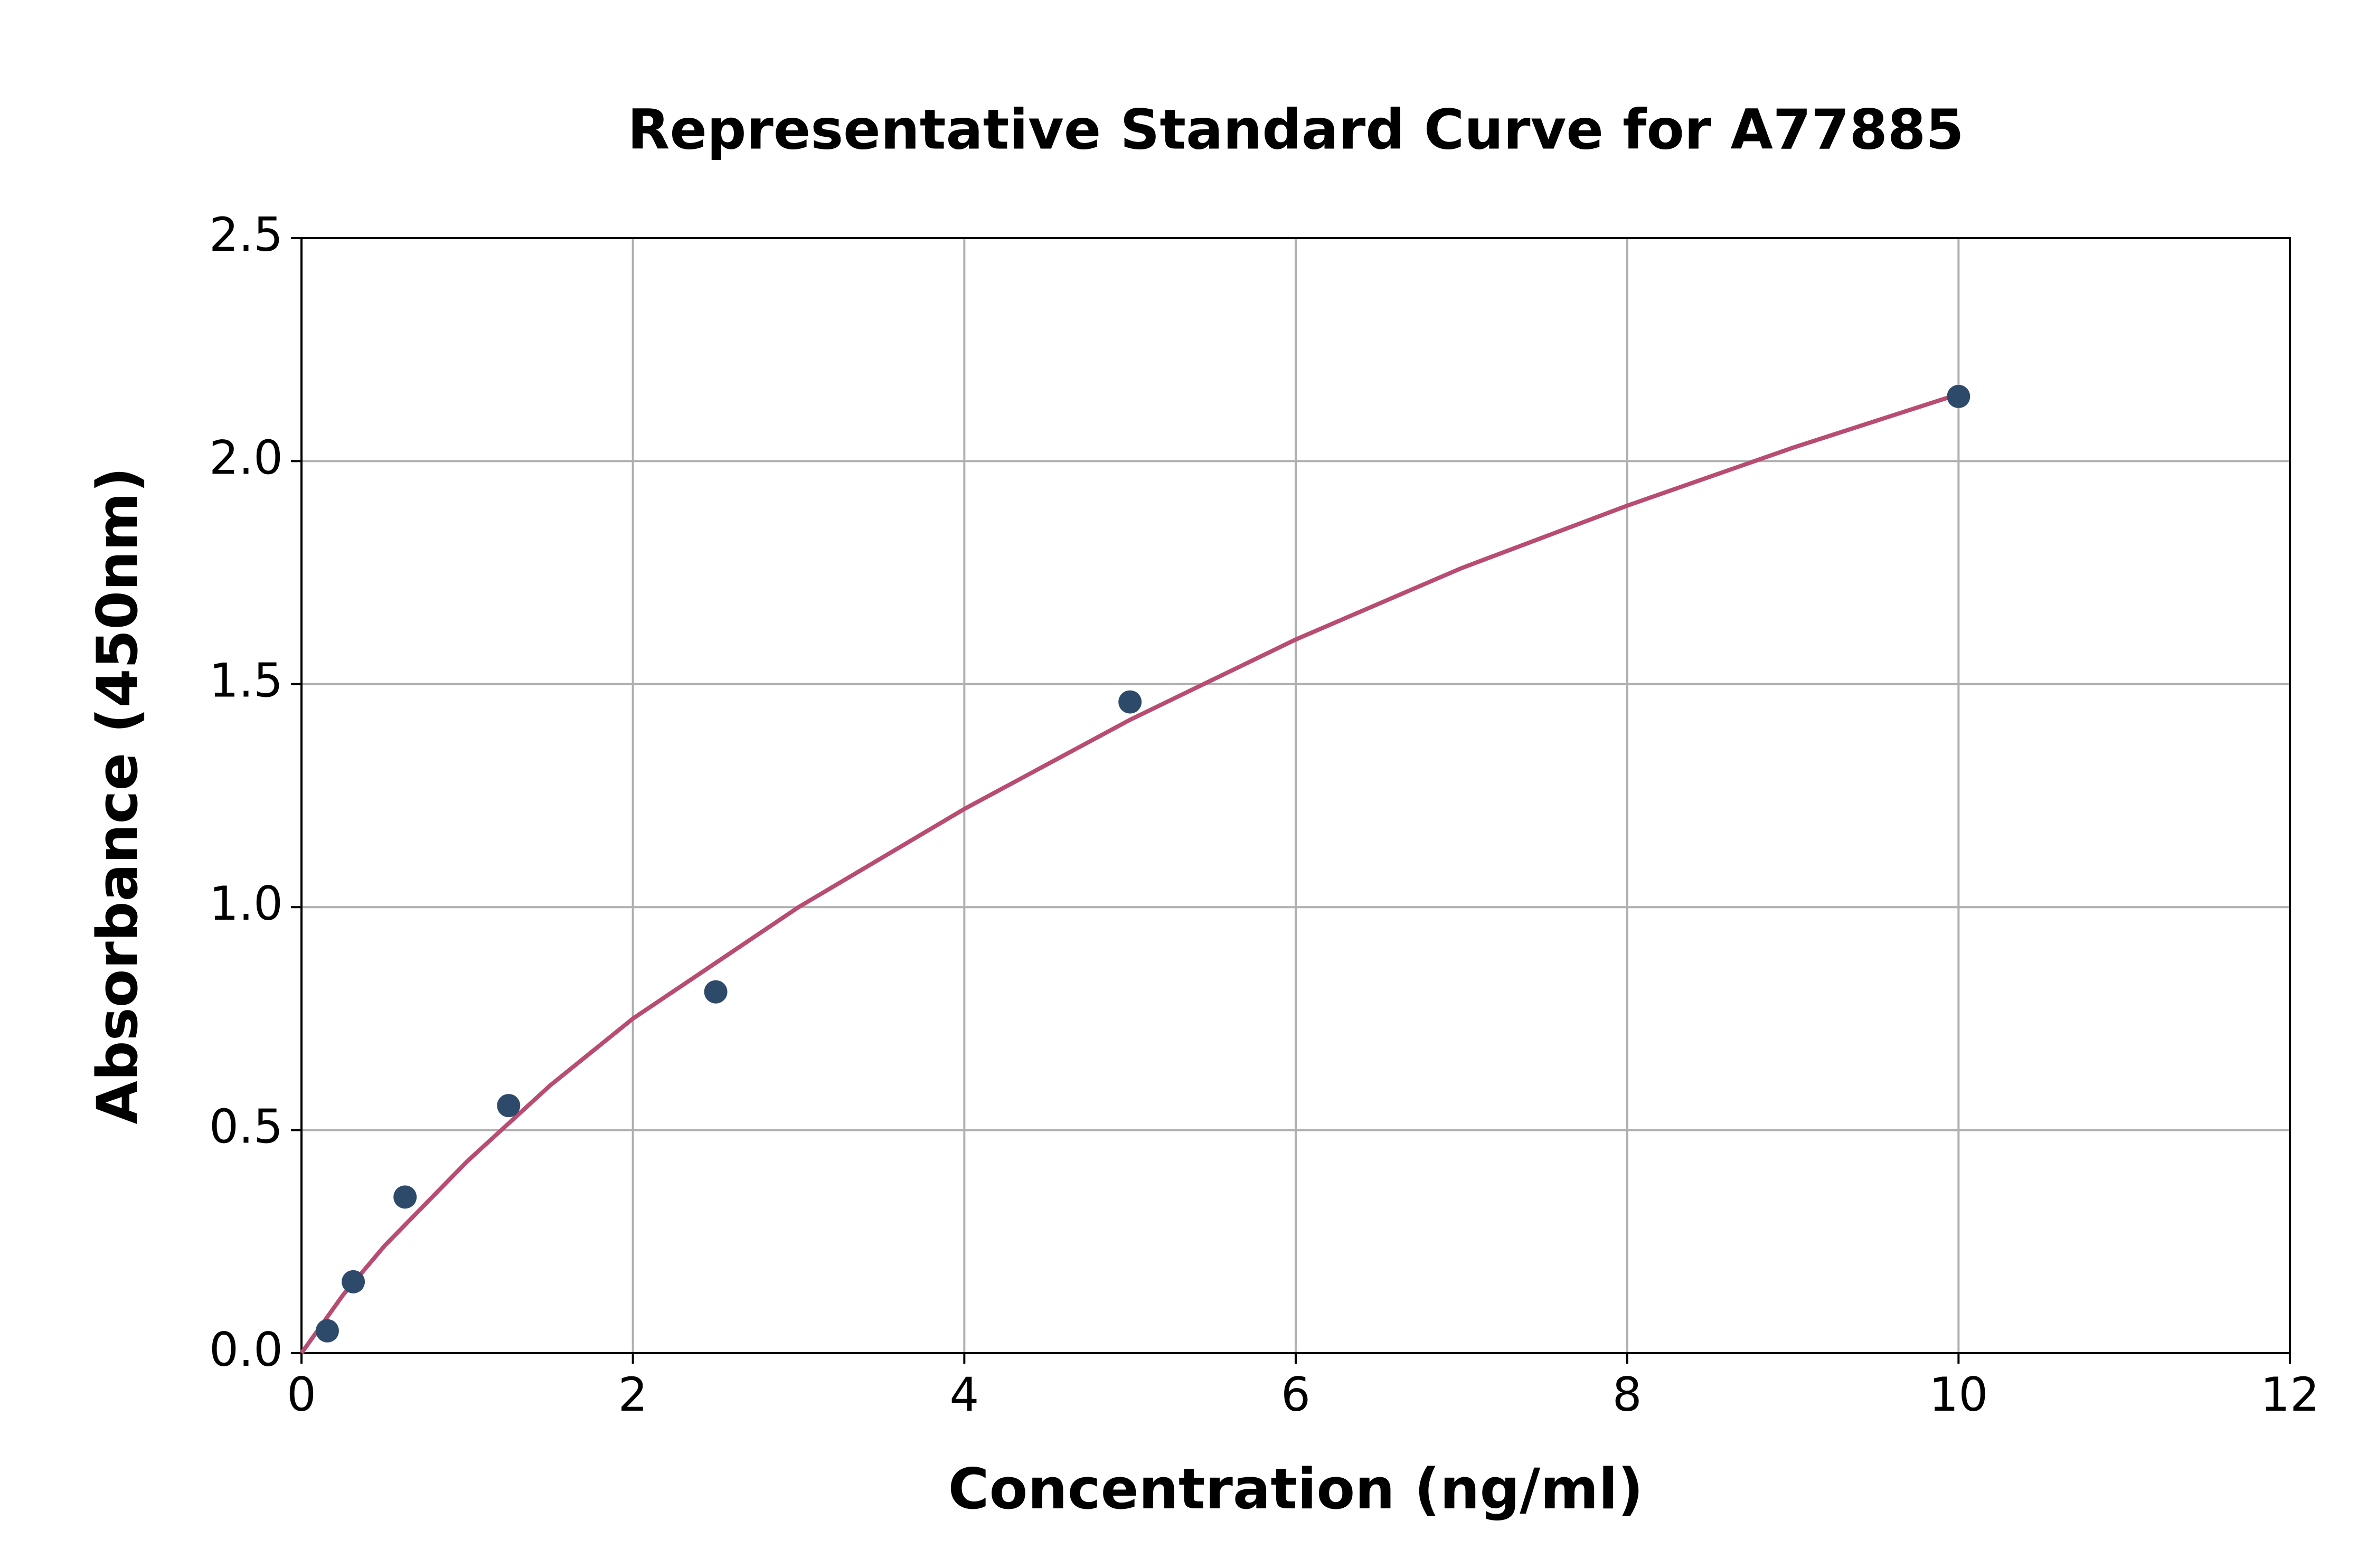 The width and height of the screenshot is (2376, 1568). Describe the element at coordinates (246, 903) in the screenshot. I see `y-tick-label: 1.0` at that location.